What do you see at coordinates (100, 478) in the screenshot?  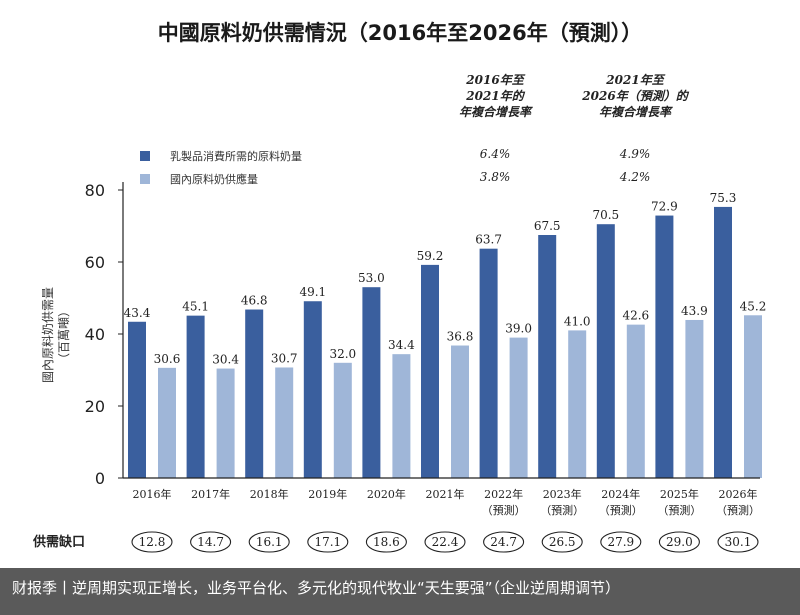 I see `y-tick-label: 0` at bounding box center [100, 478].